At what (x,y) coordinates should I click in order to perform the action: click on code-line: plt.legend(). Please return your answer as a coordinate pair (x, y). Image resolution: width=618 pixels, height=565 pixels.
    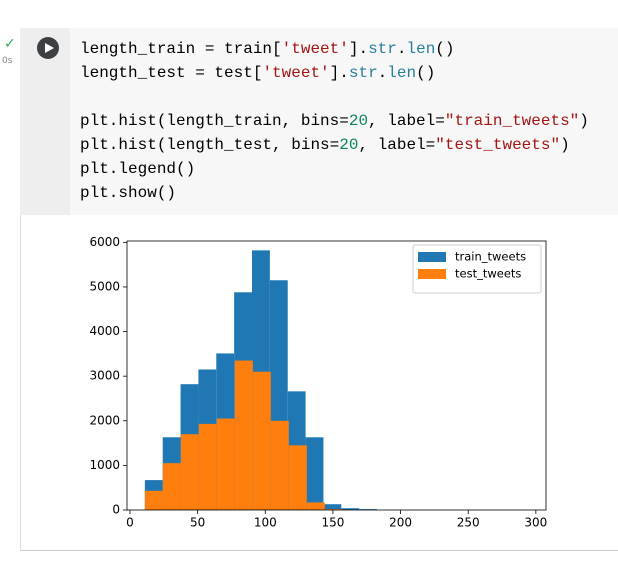
    Looking at the image, I should click on (138, 169).